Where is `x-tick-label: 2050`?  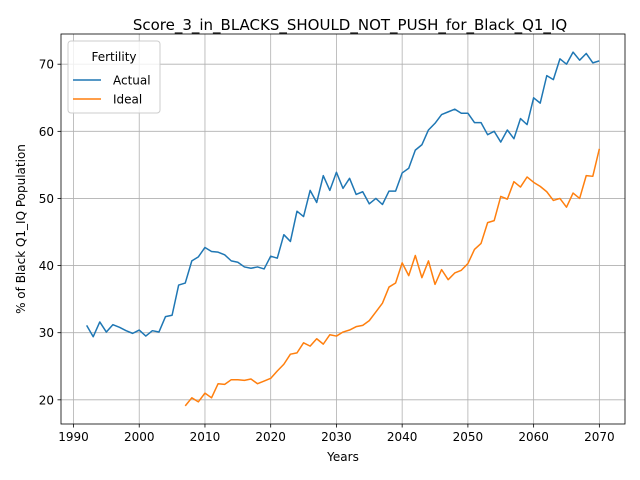 x-tick-label: 2050 is located at coordinates (468, 437).